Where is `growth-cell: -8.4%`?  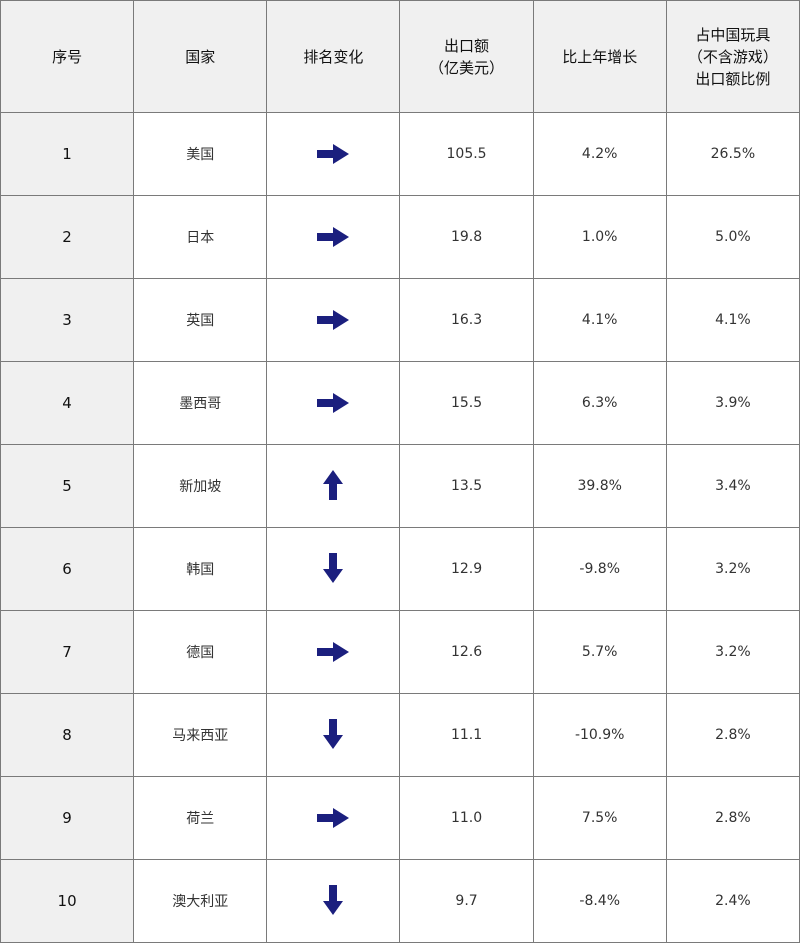
growth-cell: -8.4% is located at coordinates (599, 901).